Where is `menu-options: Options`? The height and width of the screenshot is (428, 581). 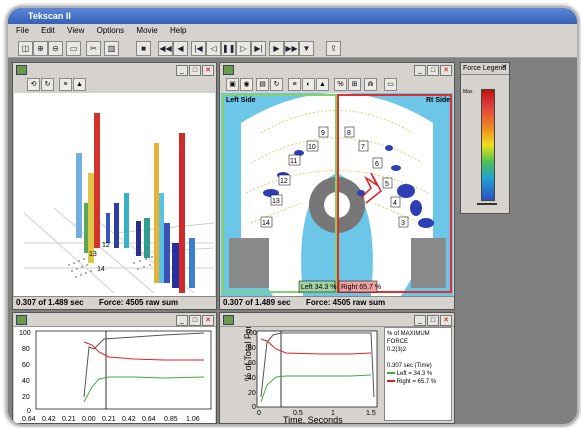
menu-options: Options is located at coordinates (110, 30).